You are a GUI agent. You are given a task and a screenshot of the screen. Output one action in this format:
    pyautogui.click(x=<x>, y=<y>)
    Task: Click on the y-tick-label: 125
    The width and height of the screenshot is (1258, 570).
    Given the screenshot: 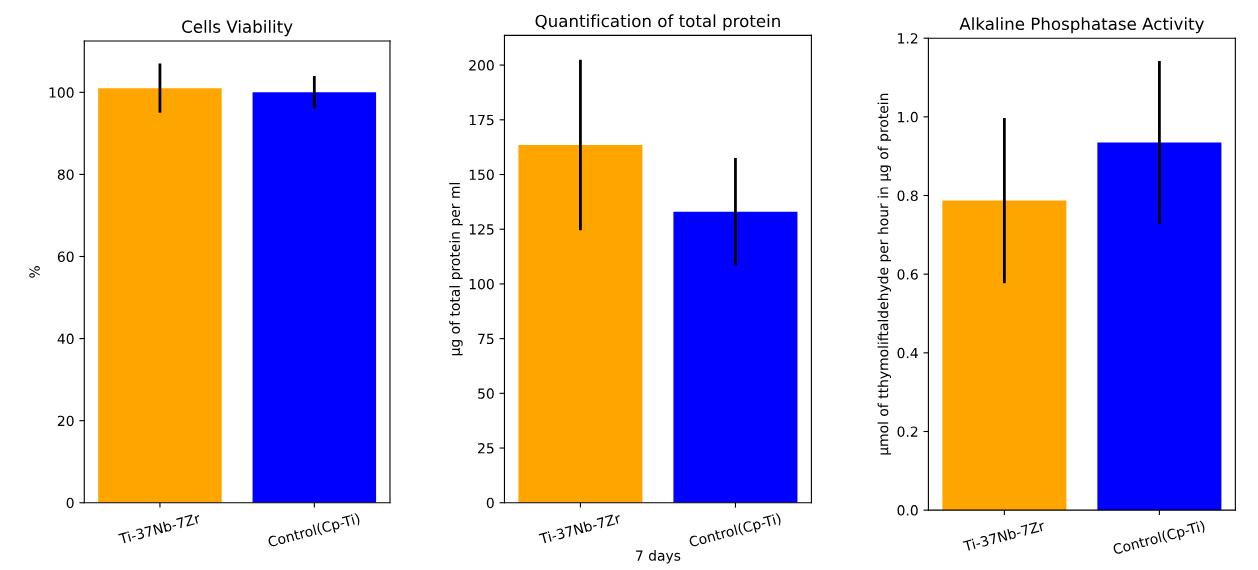 What is the action you would take?
    pyautogui.click(x=481, y=229)
    